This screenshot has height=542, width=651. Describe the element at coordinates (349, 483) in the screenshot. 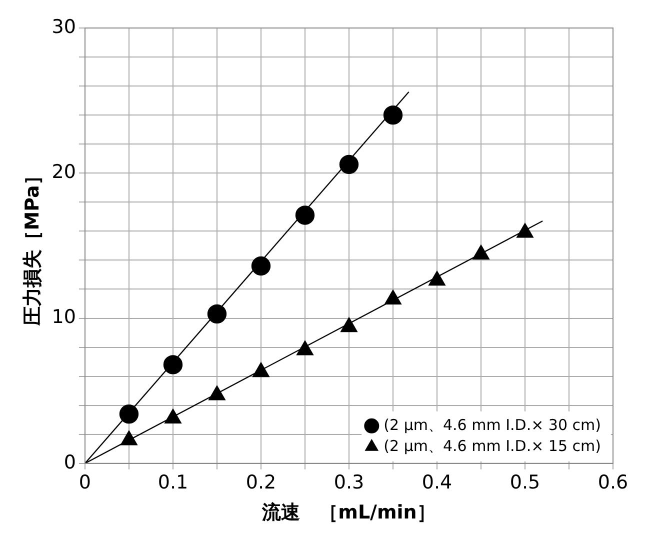

I see `x-tick-label: 0.3` at that location.